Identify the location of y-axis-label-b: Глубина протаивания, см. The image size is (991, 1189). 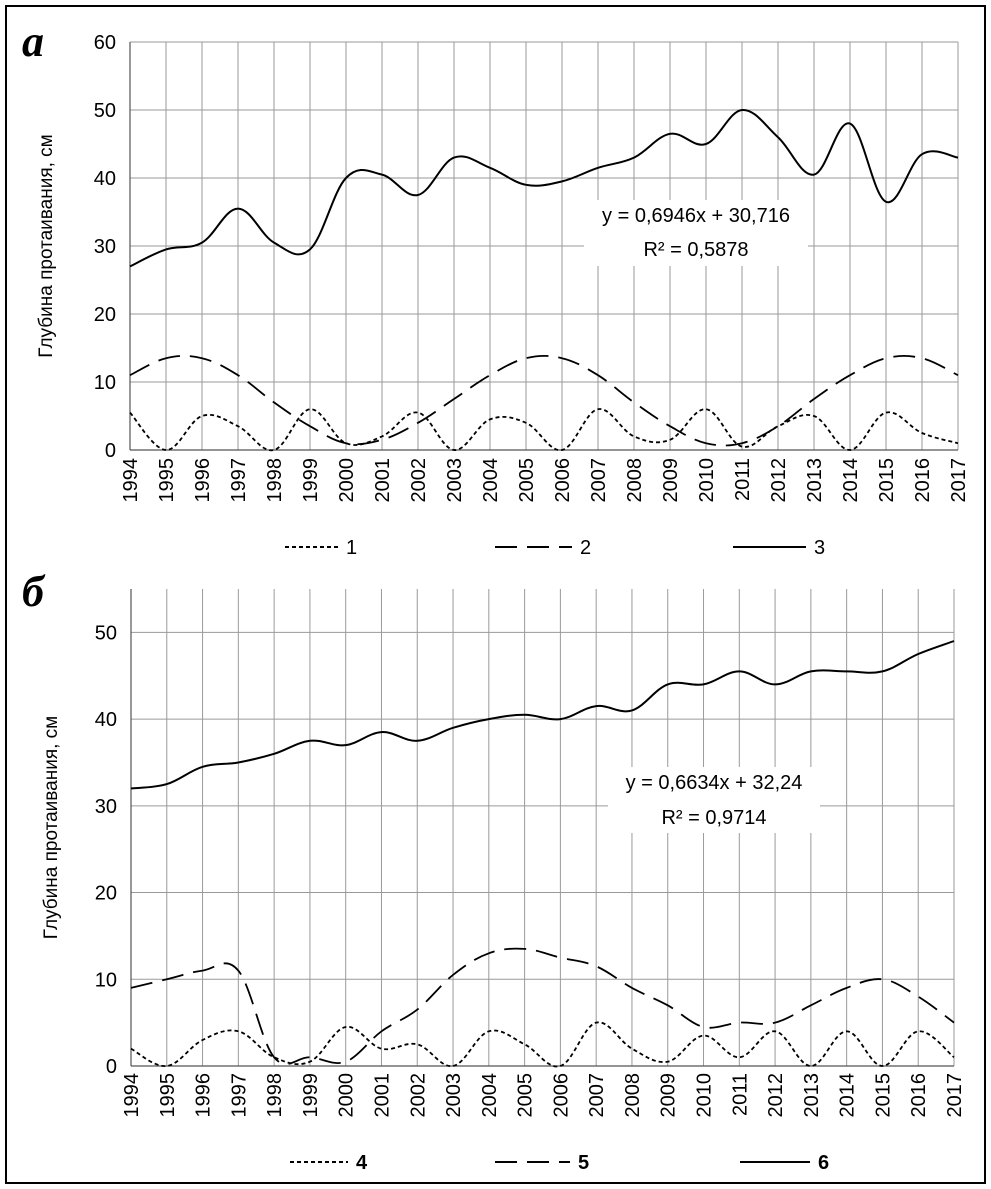
(51, 828).